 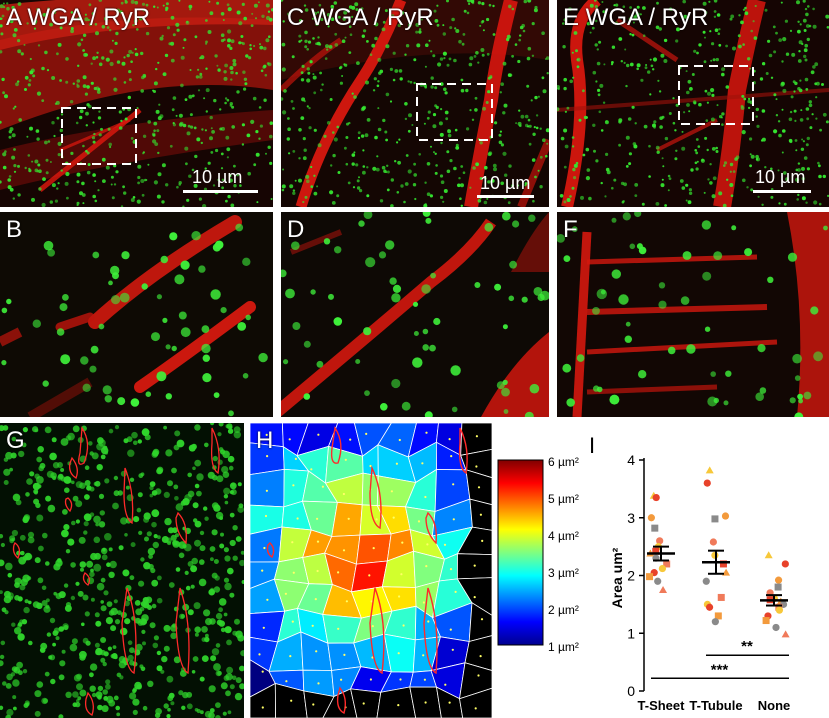 I want to click on panel-h: H, so click(x=371, y=570).